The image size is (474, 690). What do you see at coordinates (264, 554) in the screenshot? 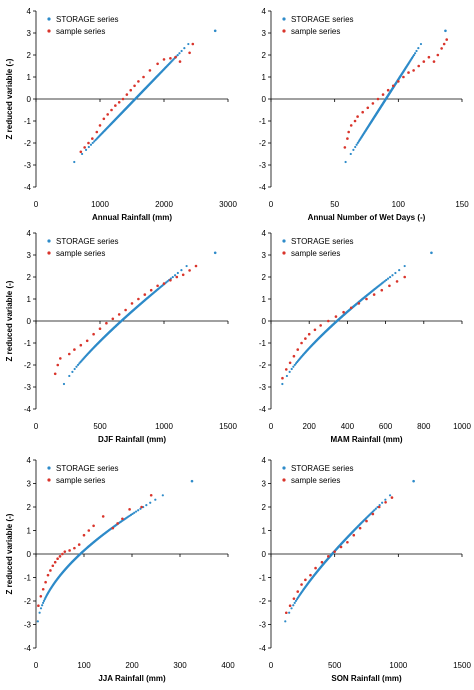
I see `y-tick-label: 0` at bounding box center [264, 554].